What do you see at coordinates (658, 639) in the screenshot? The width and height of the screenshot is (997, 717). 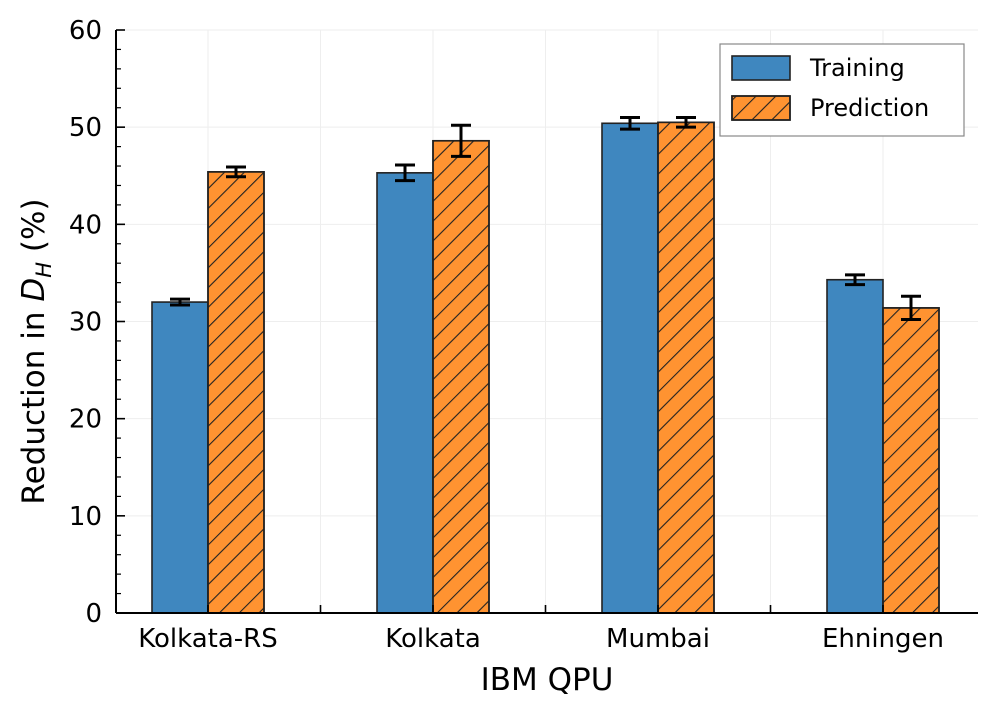 I see `x-tick-label: Mumbai` at bounding box center [658, 639].